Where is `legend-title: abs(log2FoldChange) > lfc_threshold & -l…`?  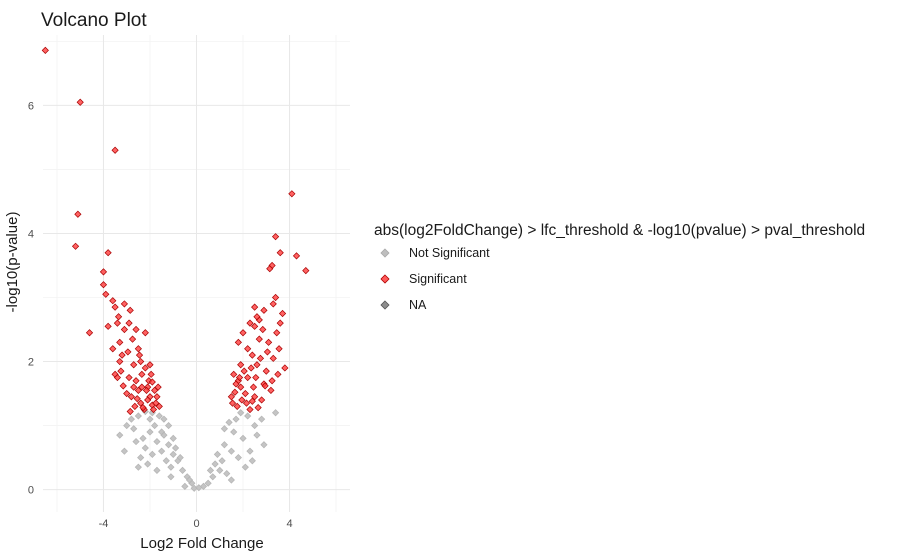
legend-title: abs(log2FoldChange) > lfc_threshold & -l… is located at coordinates (620, 230).